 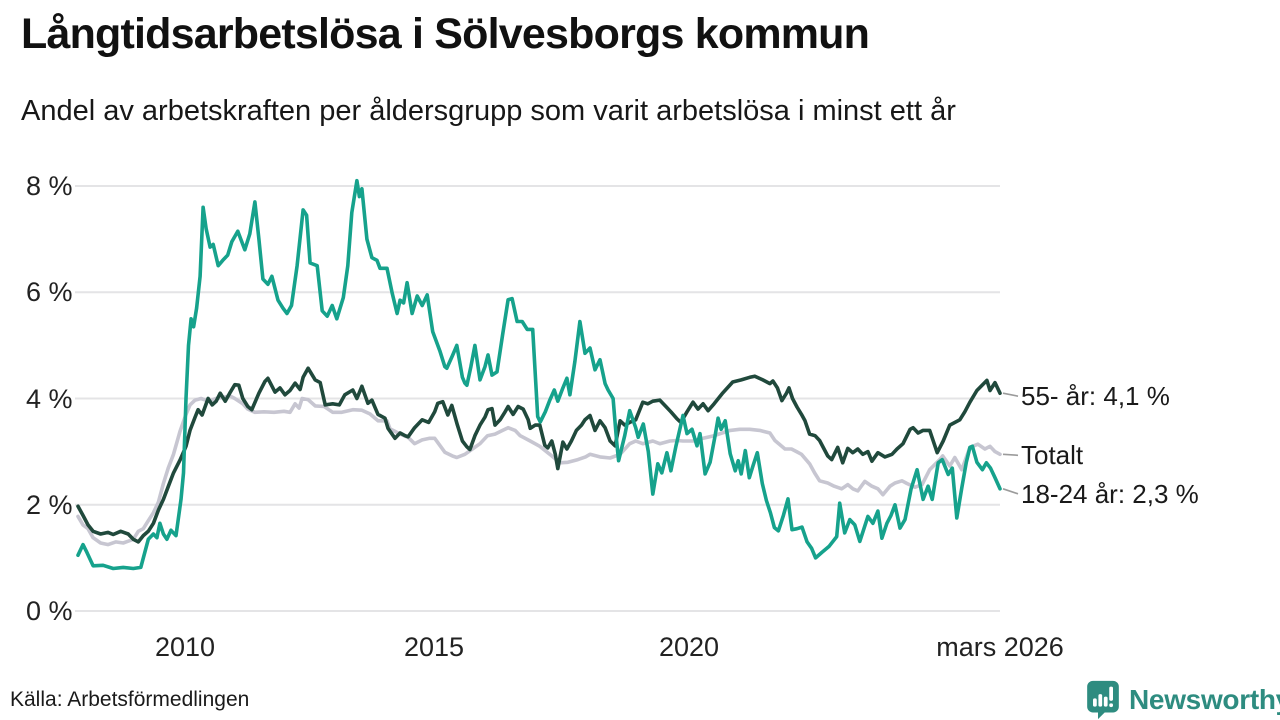 What do you see at coordinates (49, 505) in the screenshot?
I see `y-axis-tick-label: 2 %` at bounding box center [49, 505].